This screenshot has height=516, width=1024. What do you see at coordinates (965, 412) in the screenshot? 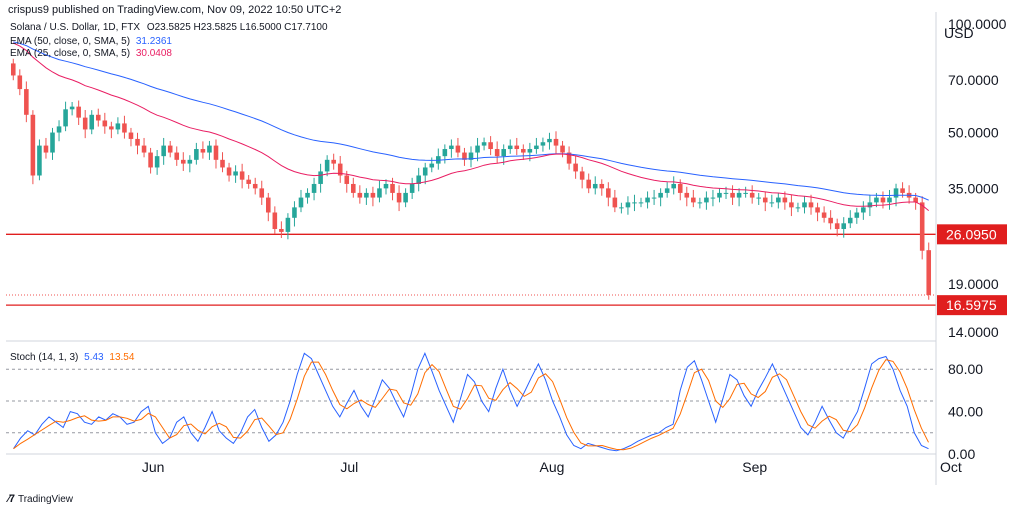
I see `stoch-tick-label: 40.00` at bounding box center [965, 412].